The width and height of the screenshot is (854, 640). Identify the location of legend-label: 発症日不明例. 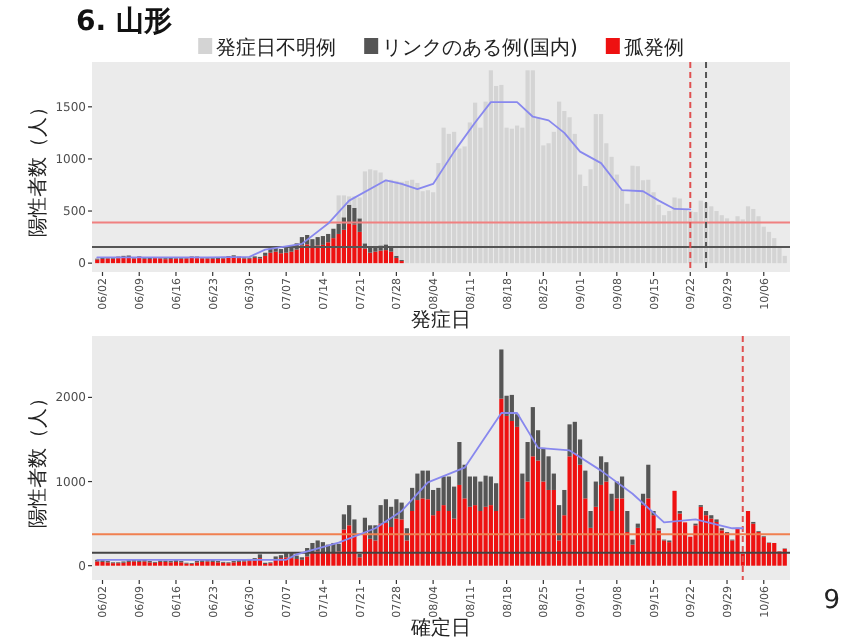
(276, 48).